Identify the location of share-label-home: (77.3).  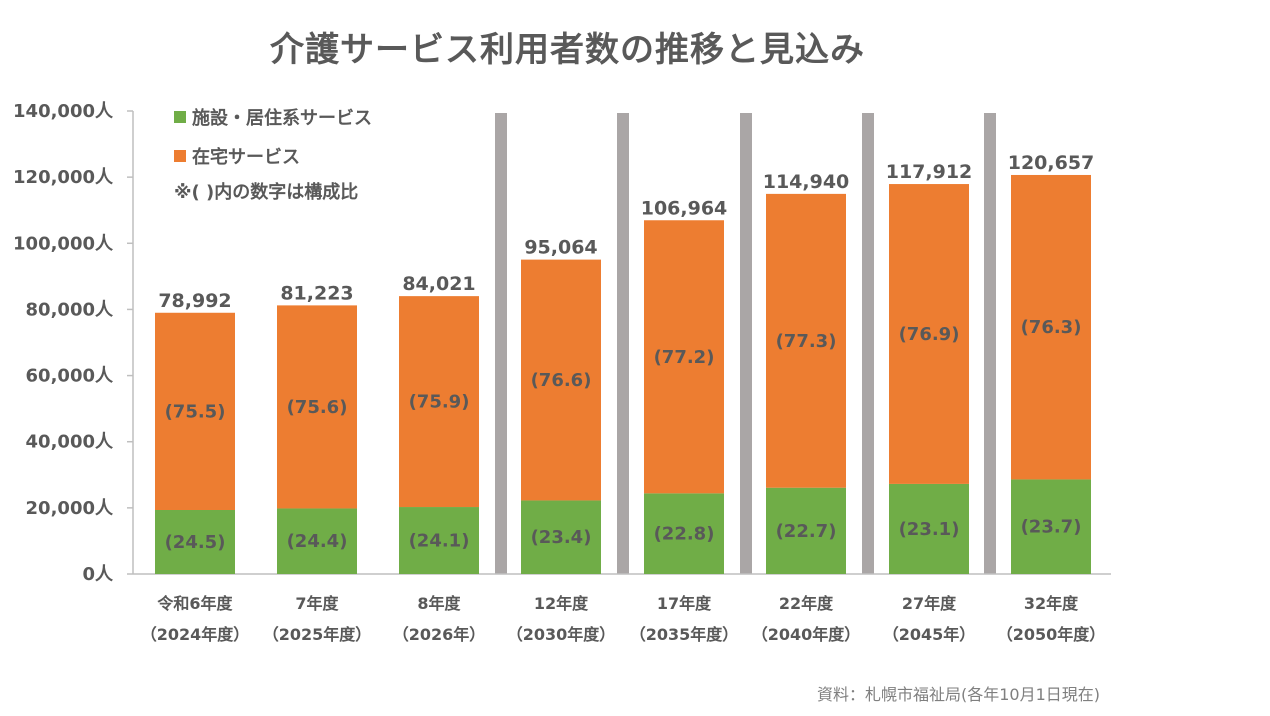
(806, 341).